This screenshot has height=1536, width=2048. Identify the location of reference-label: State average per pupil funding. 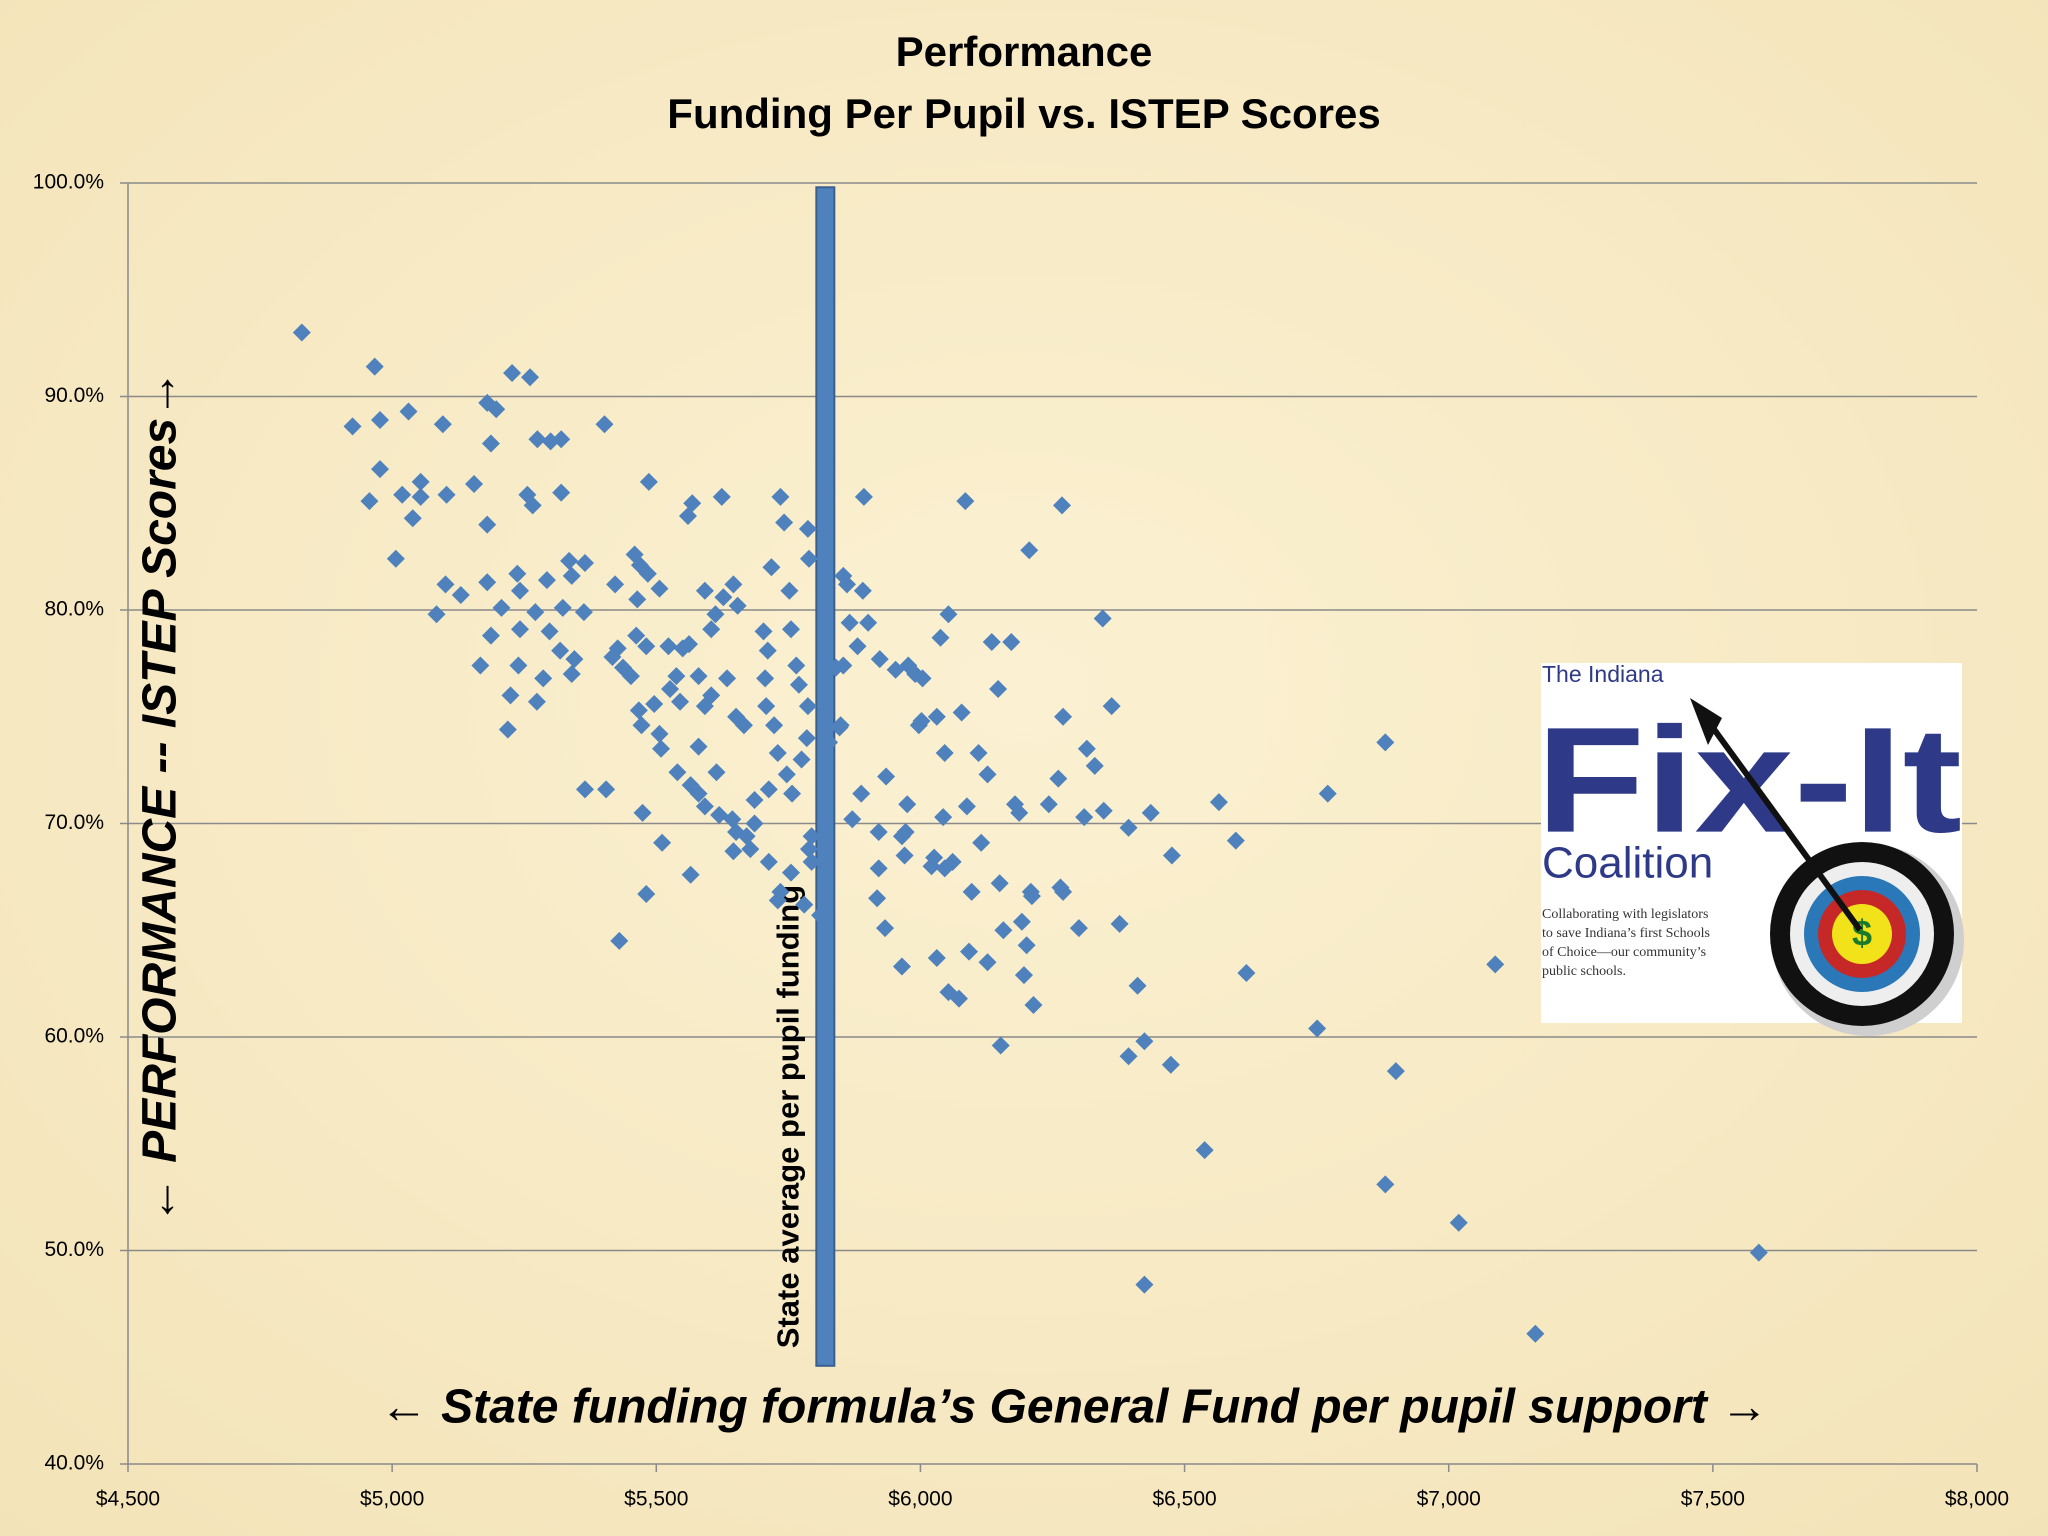
(788, 1116).